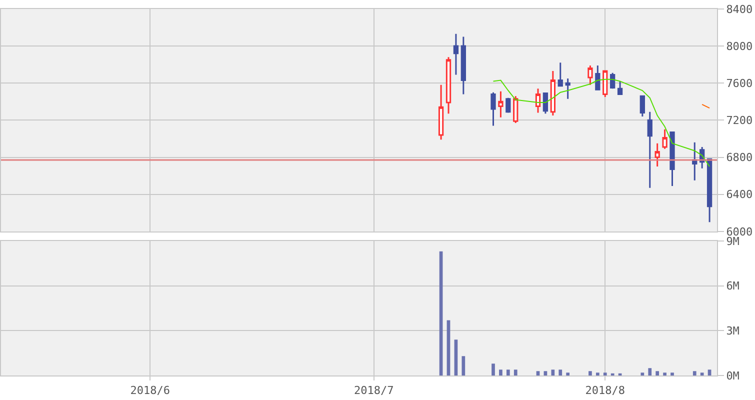 The height and width of the screenshot is (400, 755). I want to click on line-series, so click(601, 123).